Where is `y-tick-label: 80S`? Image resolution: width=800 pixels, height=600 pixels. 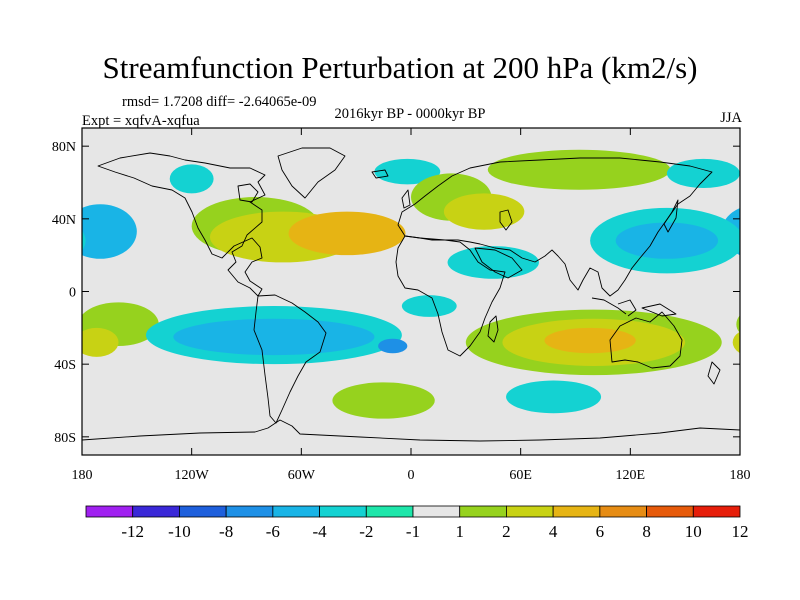
y-tick-label: 80S is located at coordinates (65, 438).